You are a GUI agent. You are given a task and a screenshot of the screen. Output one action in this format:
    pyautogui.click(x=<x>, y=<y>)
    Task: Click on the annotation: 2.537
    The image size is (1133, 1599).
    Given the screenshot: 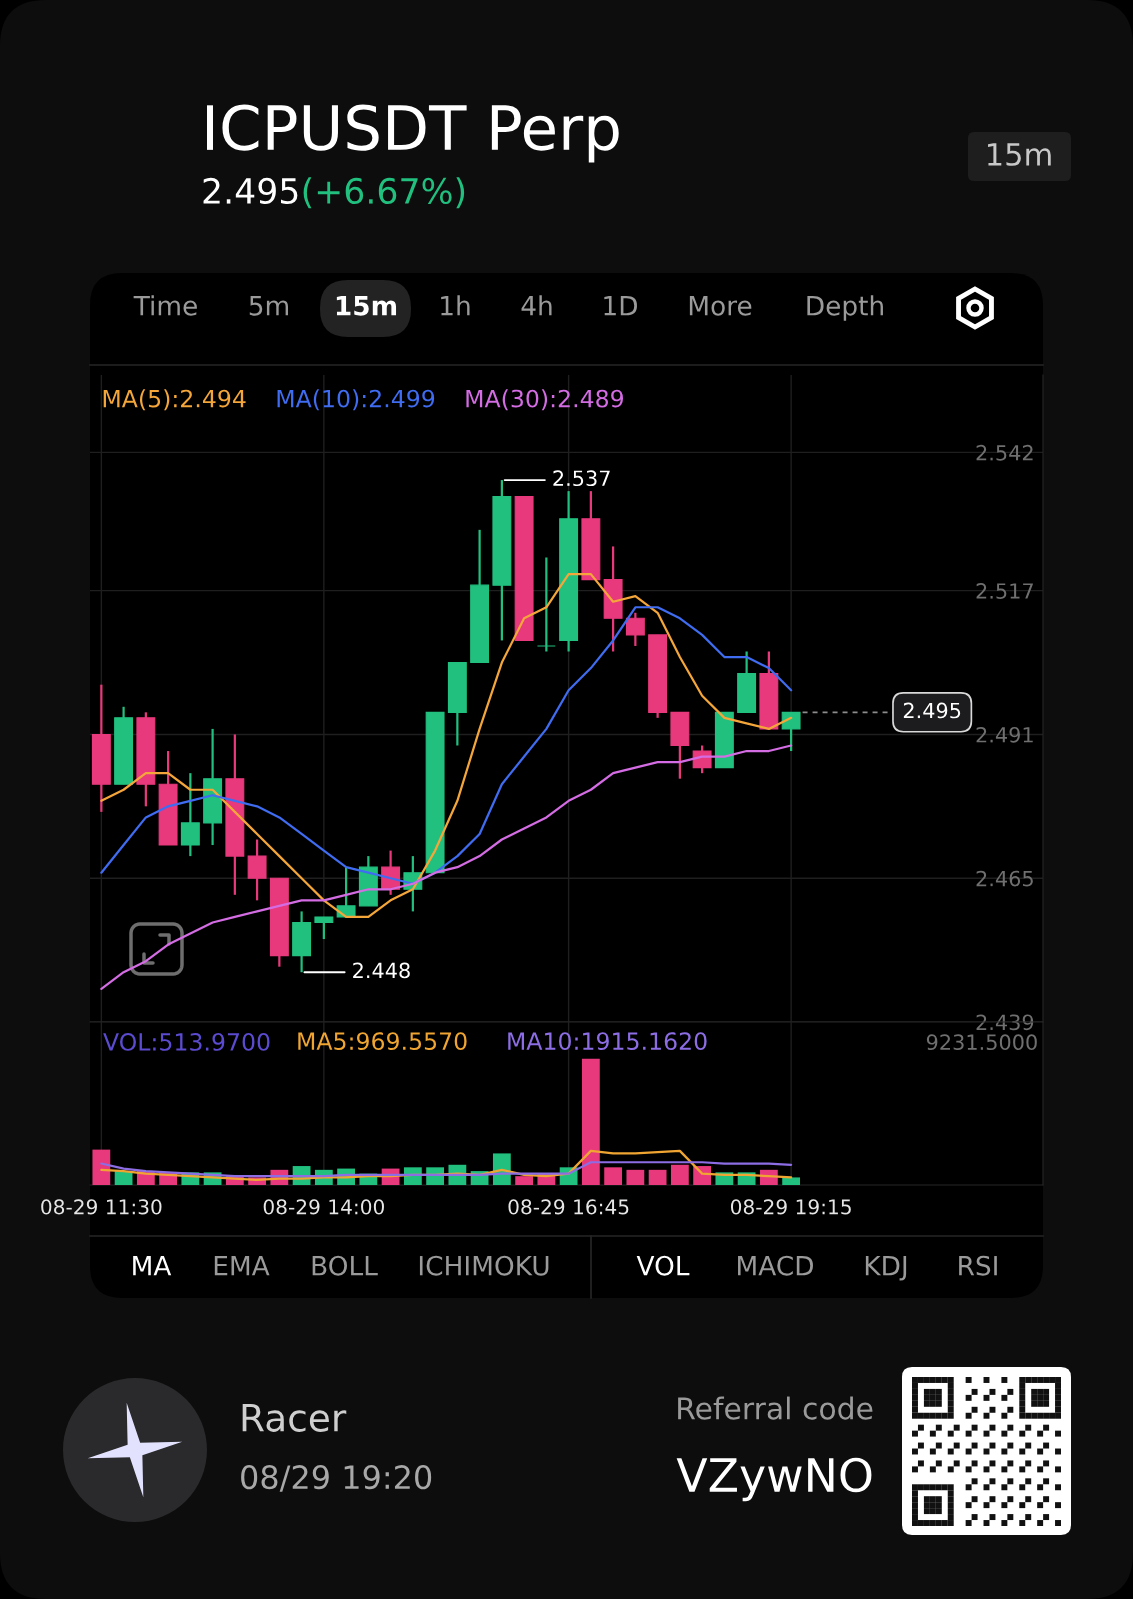 What is the action you would take?
    pyautogui.click(x=581, y=478)
    